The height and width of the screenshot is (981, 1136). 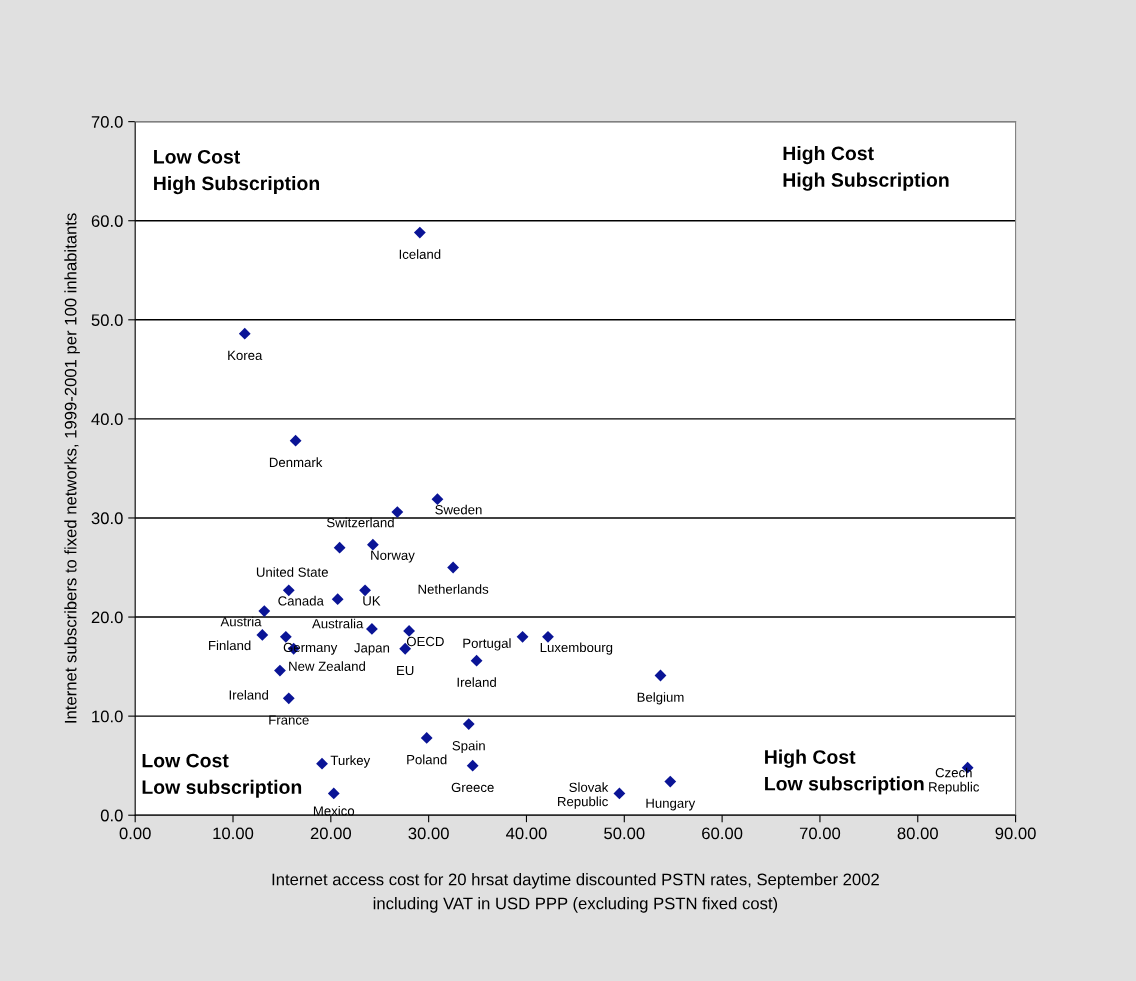 I want to click on y-tick-label: 50.0, so click(x=107, y=320).